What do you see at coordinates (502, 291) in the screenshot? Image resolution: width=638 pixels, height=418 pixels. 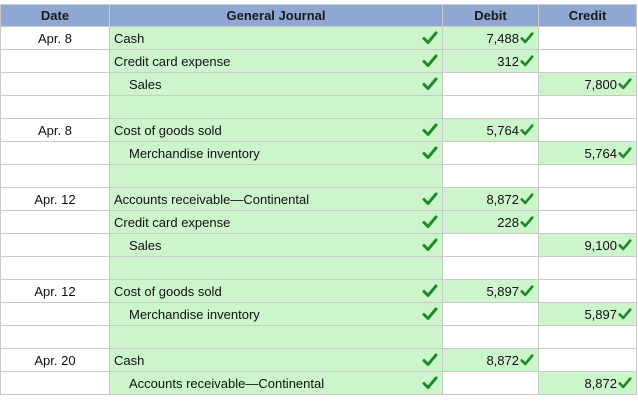 I see `debit-amount: 5,897` at bounding box center [502, 291].